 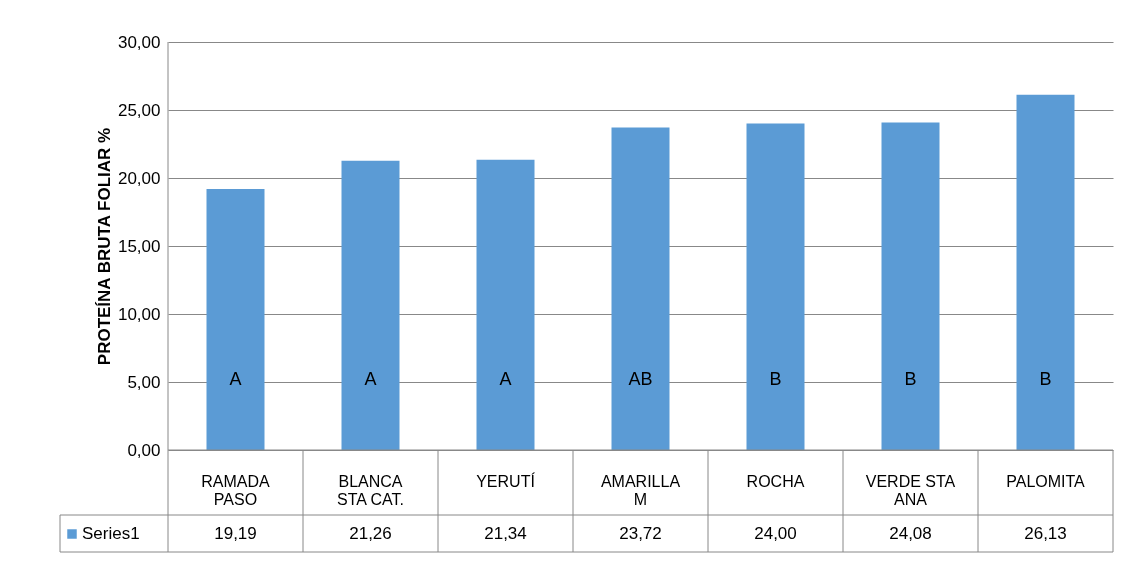 I want to click on y-tick-label: 10,00, so click(x=139, y=314).